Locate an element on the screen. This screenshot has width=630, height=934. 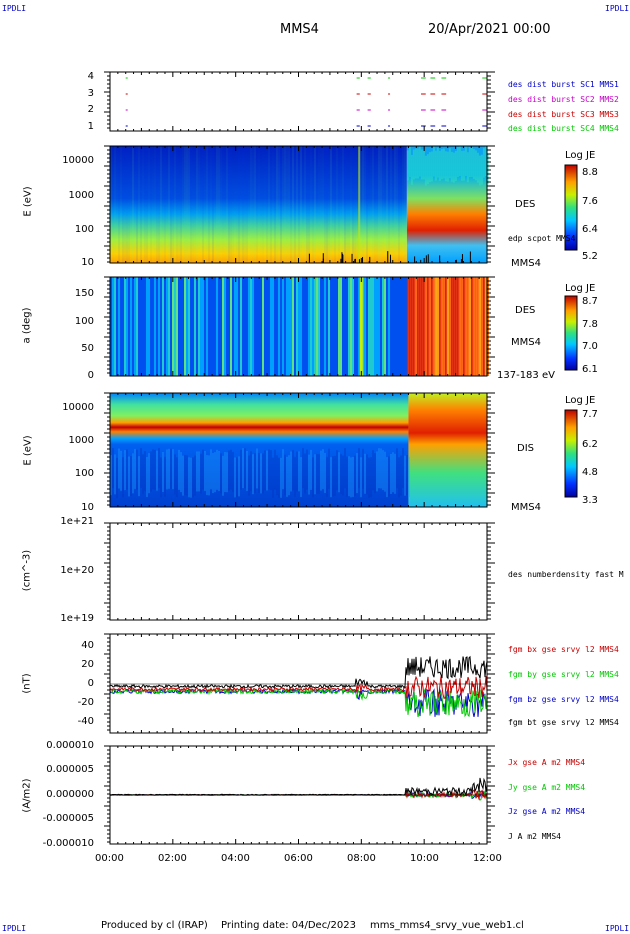
p2-ytick: 10 is located at coordinates (87, 262).